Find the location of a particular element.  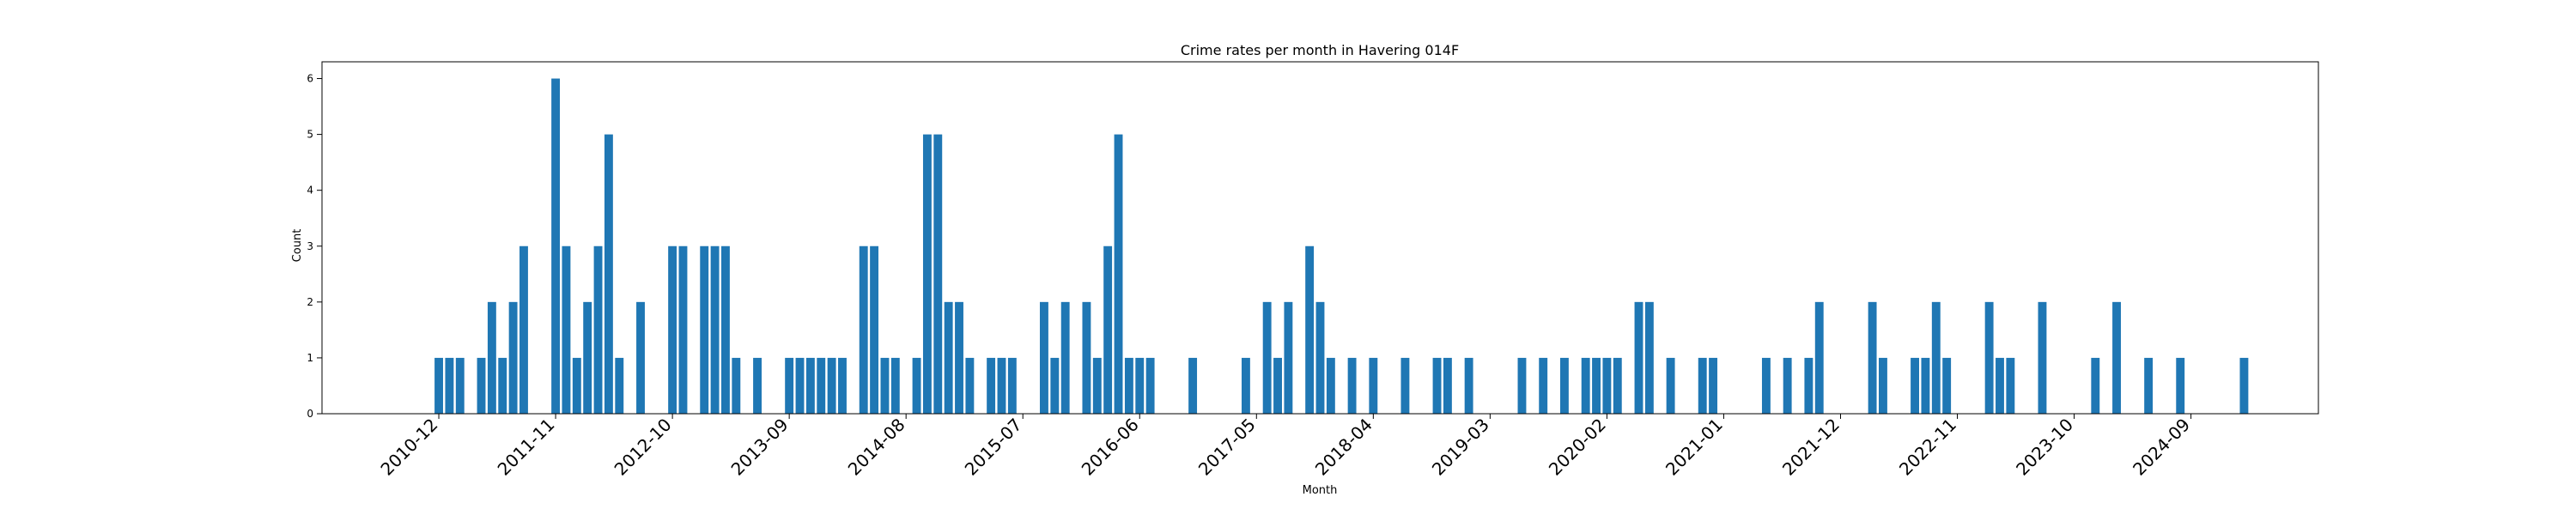

x-tick-label: 2021-12 is located at coordinates (1811, 447).